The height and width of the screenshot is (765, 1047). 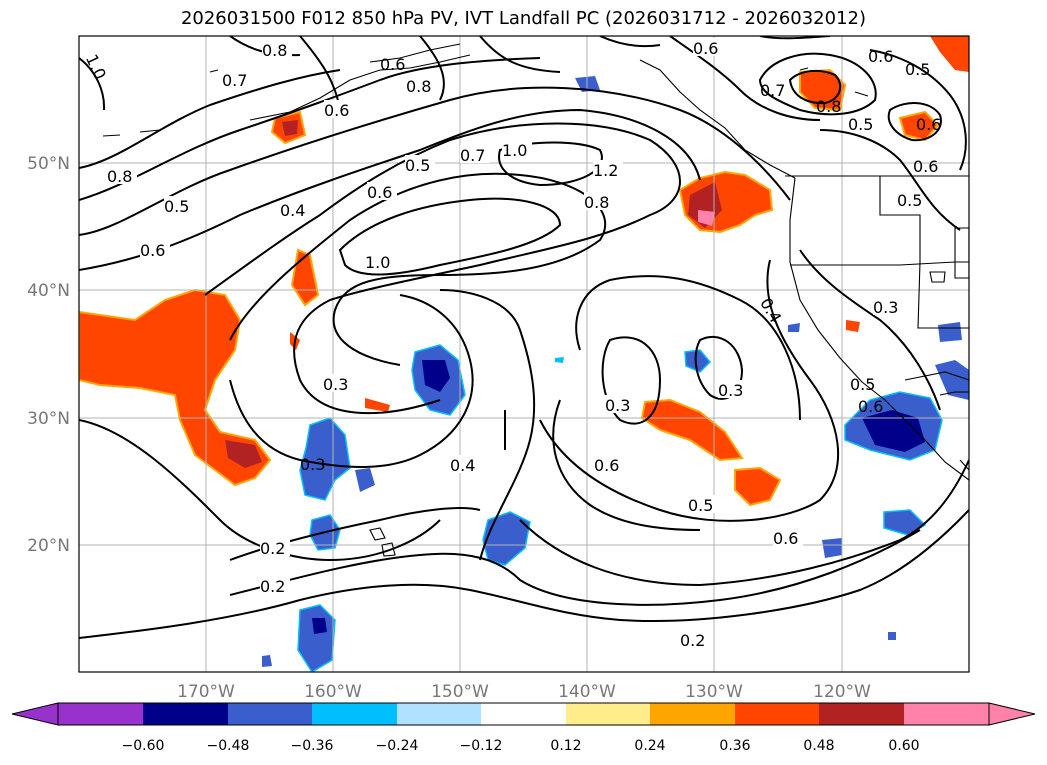 What do you see at coordinates (143, 746) in the screenshot?
I see `colorbar-tick-label: −0.60` at bounding box center [143, 746].